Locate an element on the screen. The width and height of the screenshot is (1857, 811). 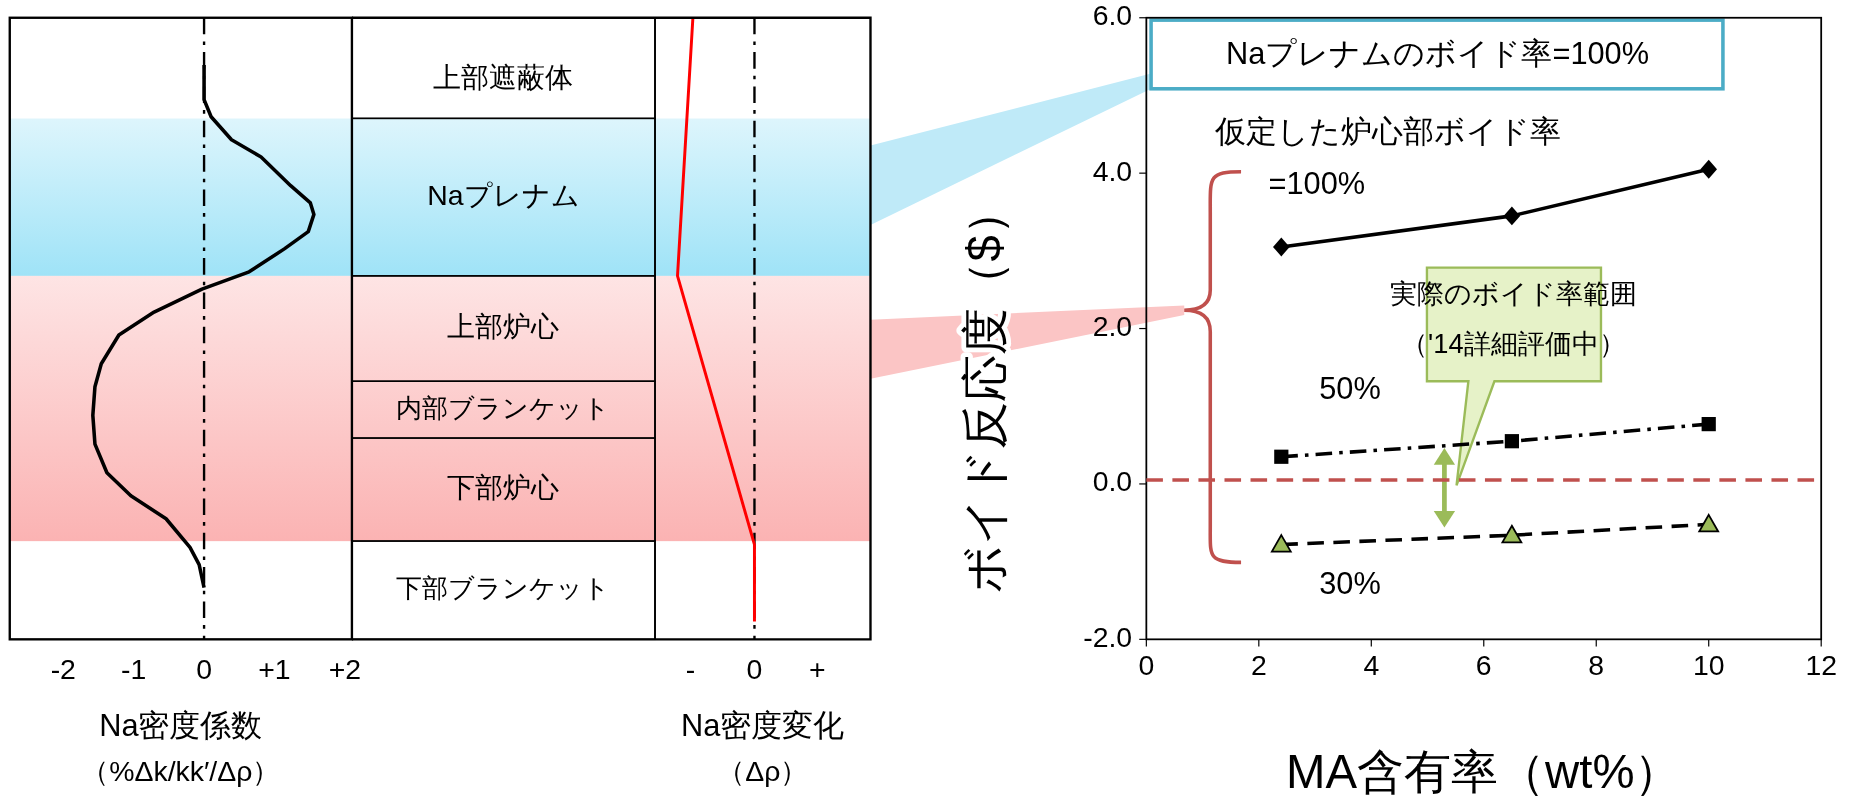
text: 下部ブランケット is located at coordinates (503, 588).